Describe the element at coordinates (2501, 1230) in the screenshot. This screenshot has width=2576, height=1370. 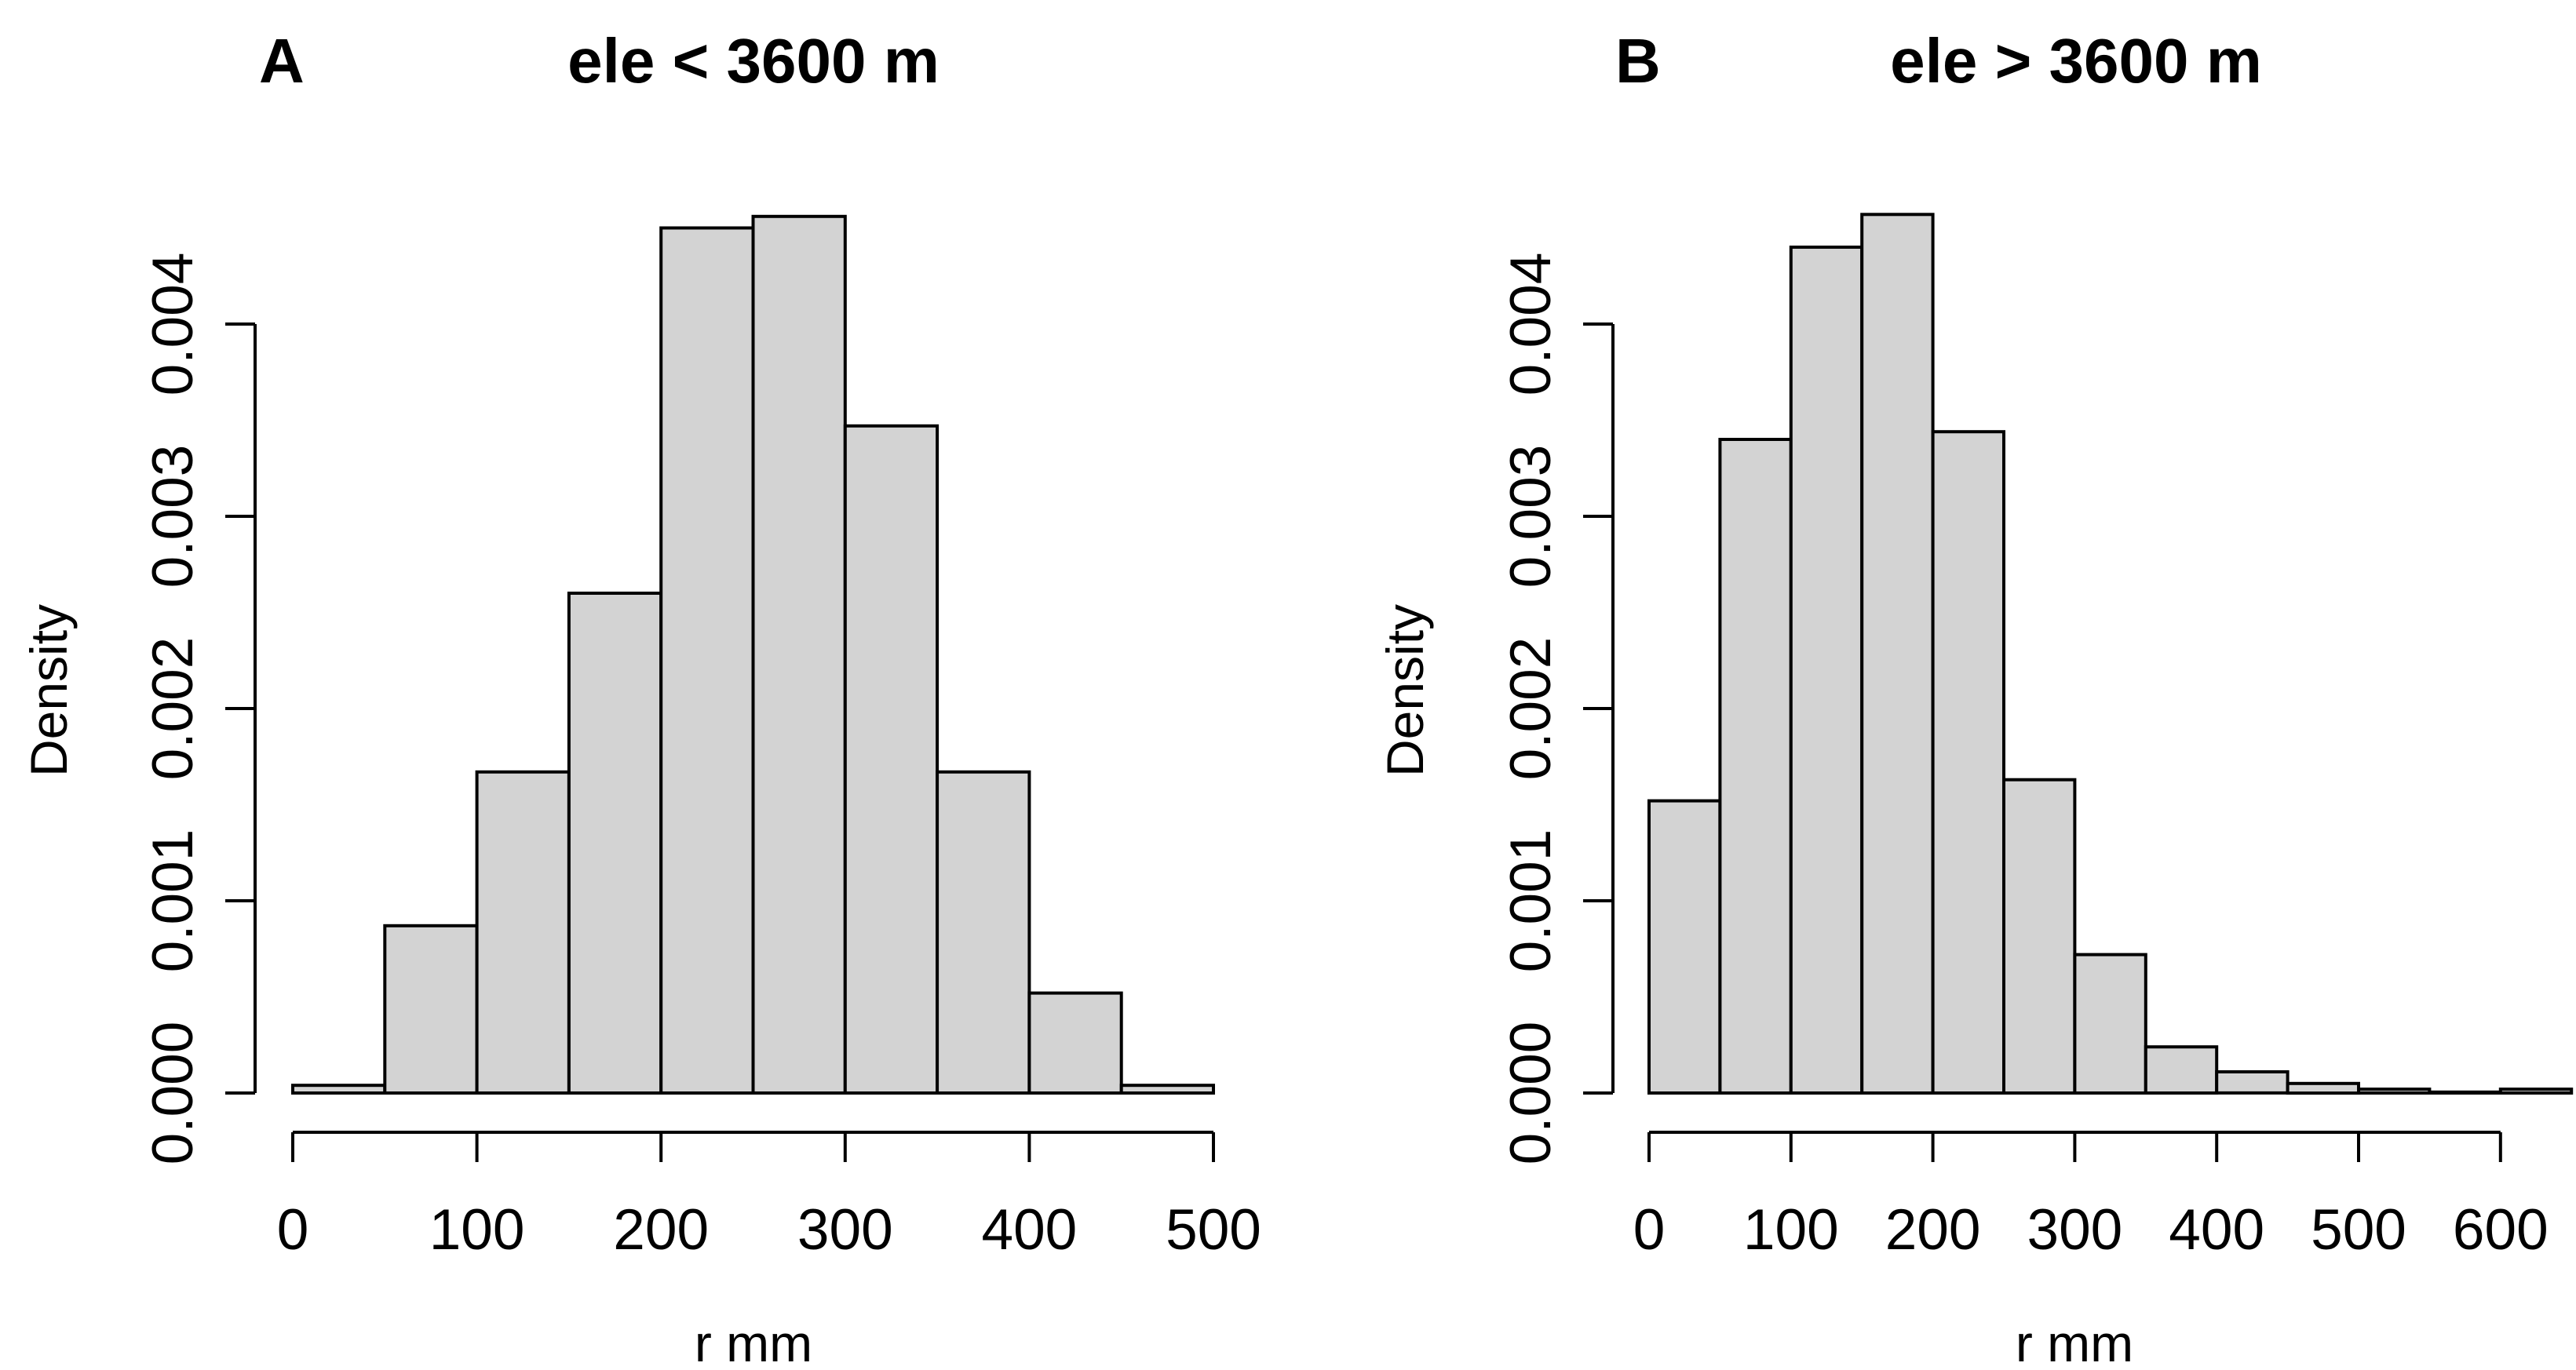
I see `x-tick-label: 600` at that location.